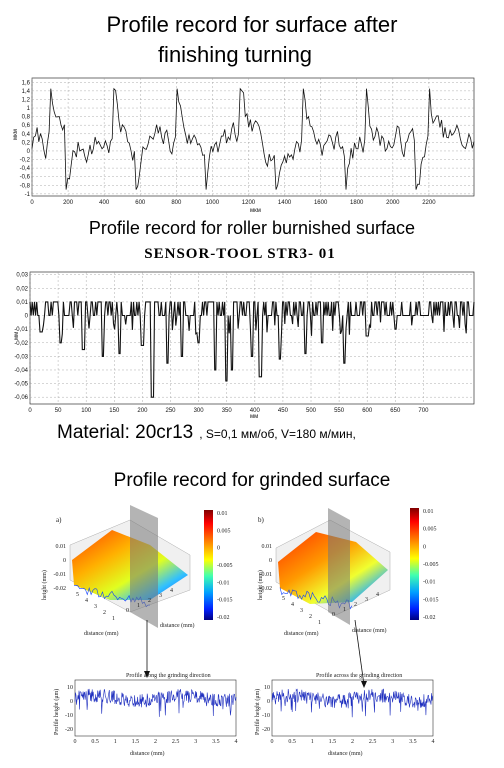 This screenshot has width=504, height=768. What do you see at coordinates (252, 349) in the screenshot?
I see `chart2-series-line` at bounding box center [252, 349].